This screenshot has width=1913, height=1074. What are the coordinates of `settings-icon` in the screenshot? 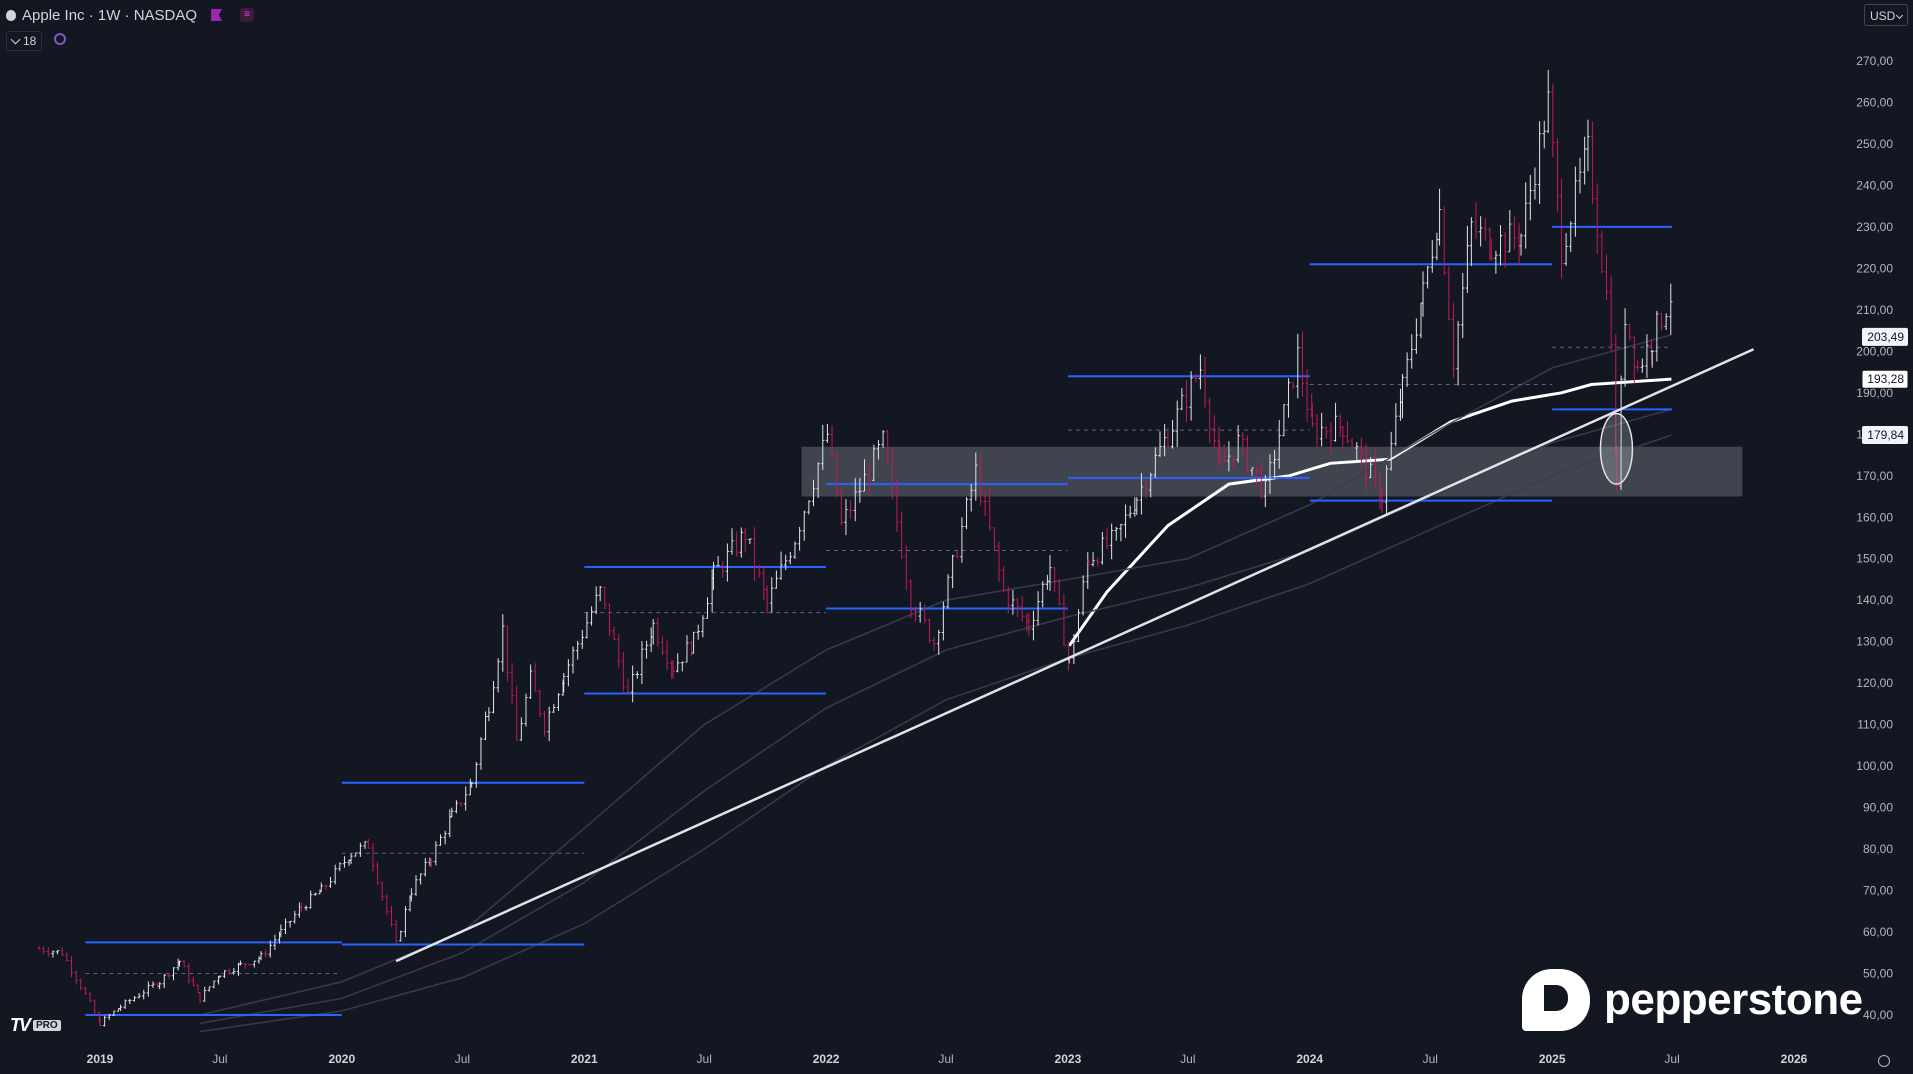 It's located at (1884, 1061).